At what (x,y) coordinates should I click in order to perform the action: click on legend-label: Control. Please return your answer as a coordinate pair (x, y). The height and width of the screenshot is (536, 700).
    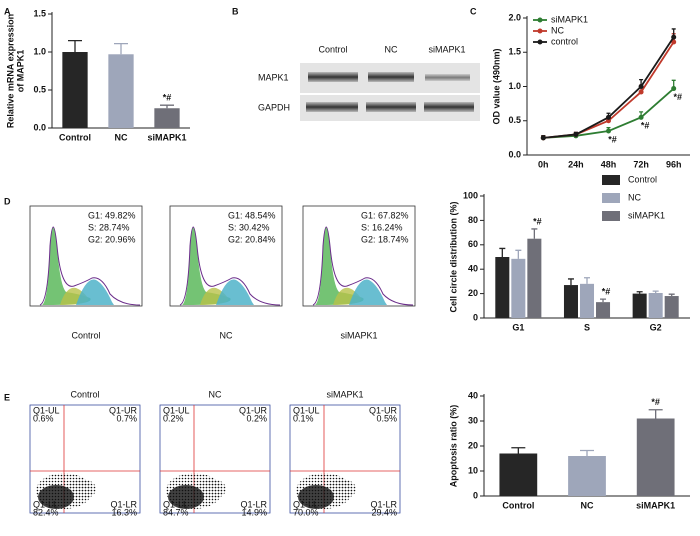
    Looking at the image, I should click on (642, 179).